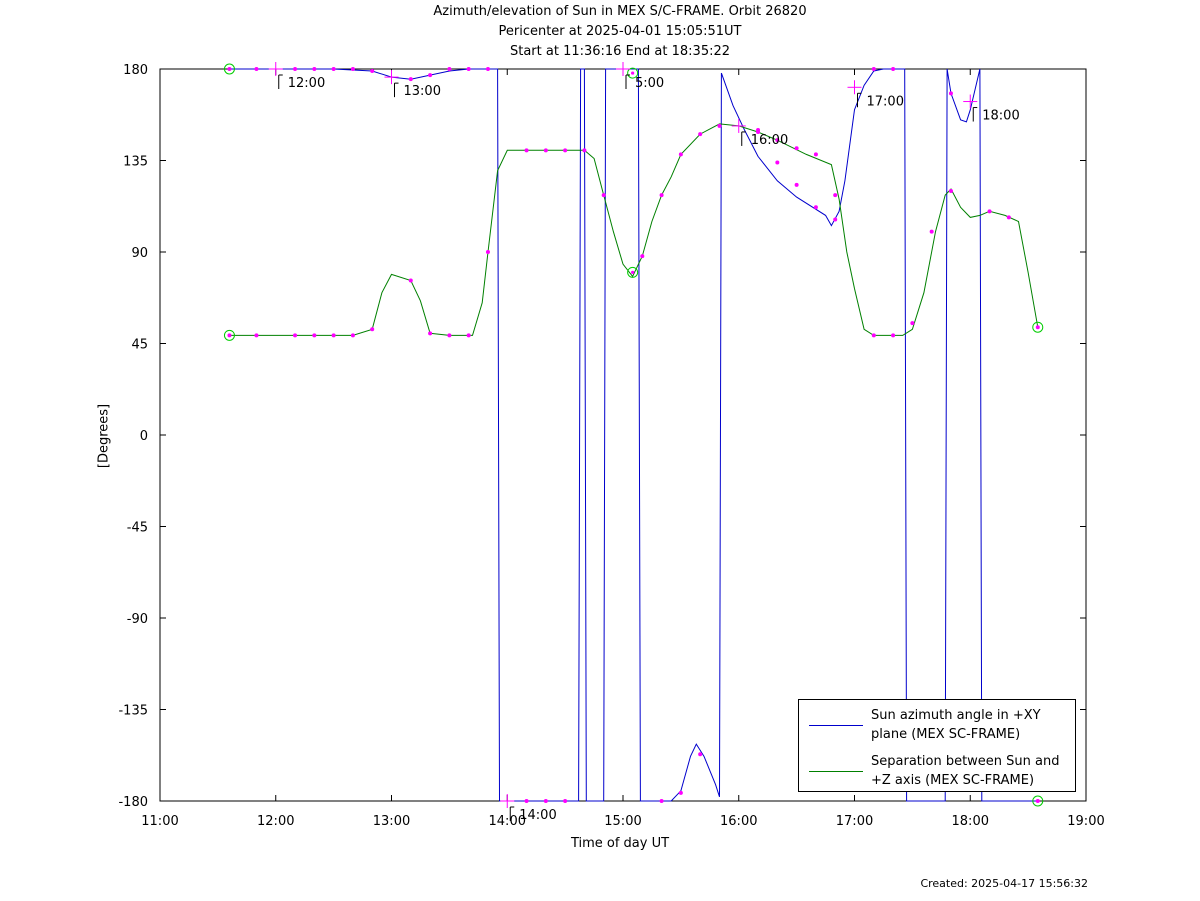 The height and width of the screenshot is (901, 1200). What do you see at coordinates (144, 436) in the screenshot?
I see `y-tick-label: 0` at bounding box center [144, 436].